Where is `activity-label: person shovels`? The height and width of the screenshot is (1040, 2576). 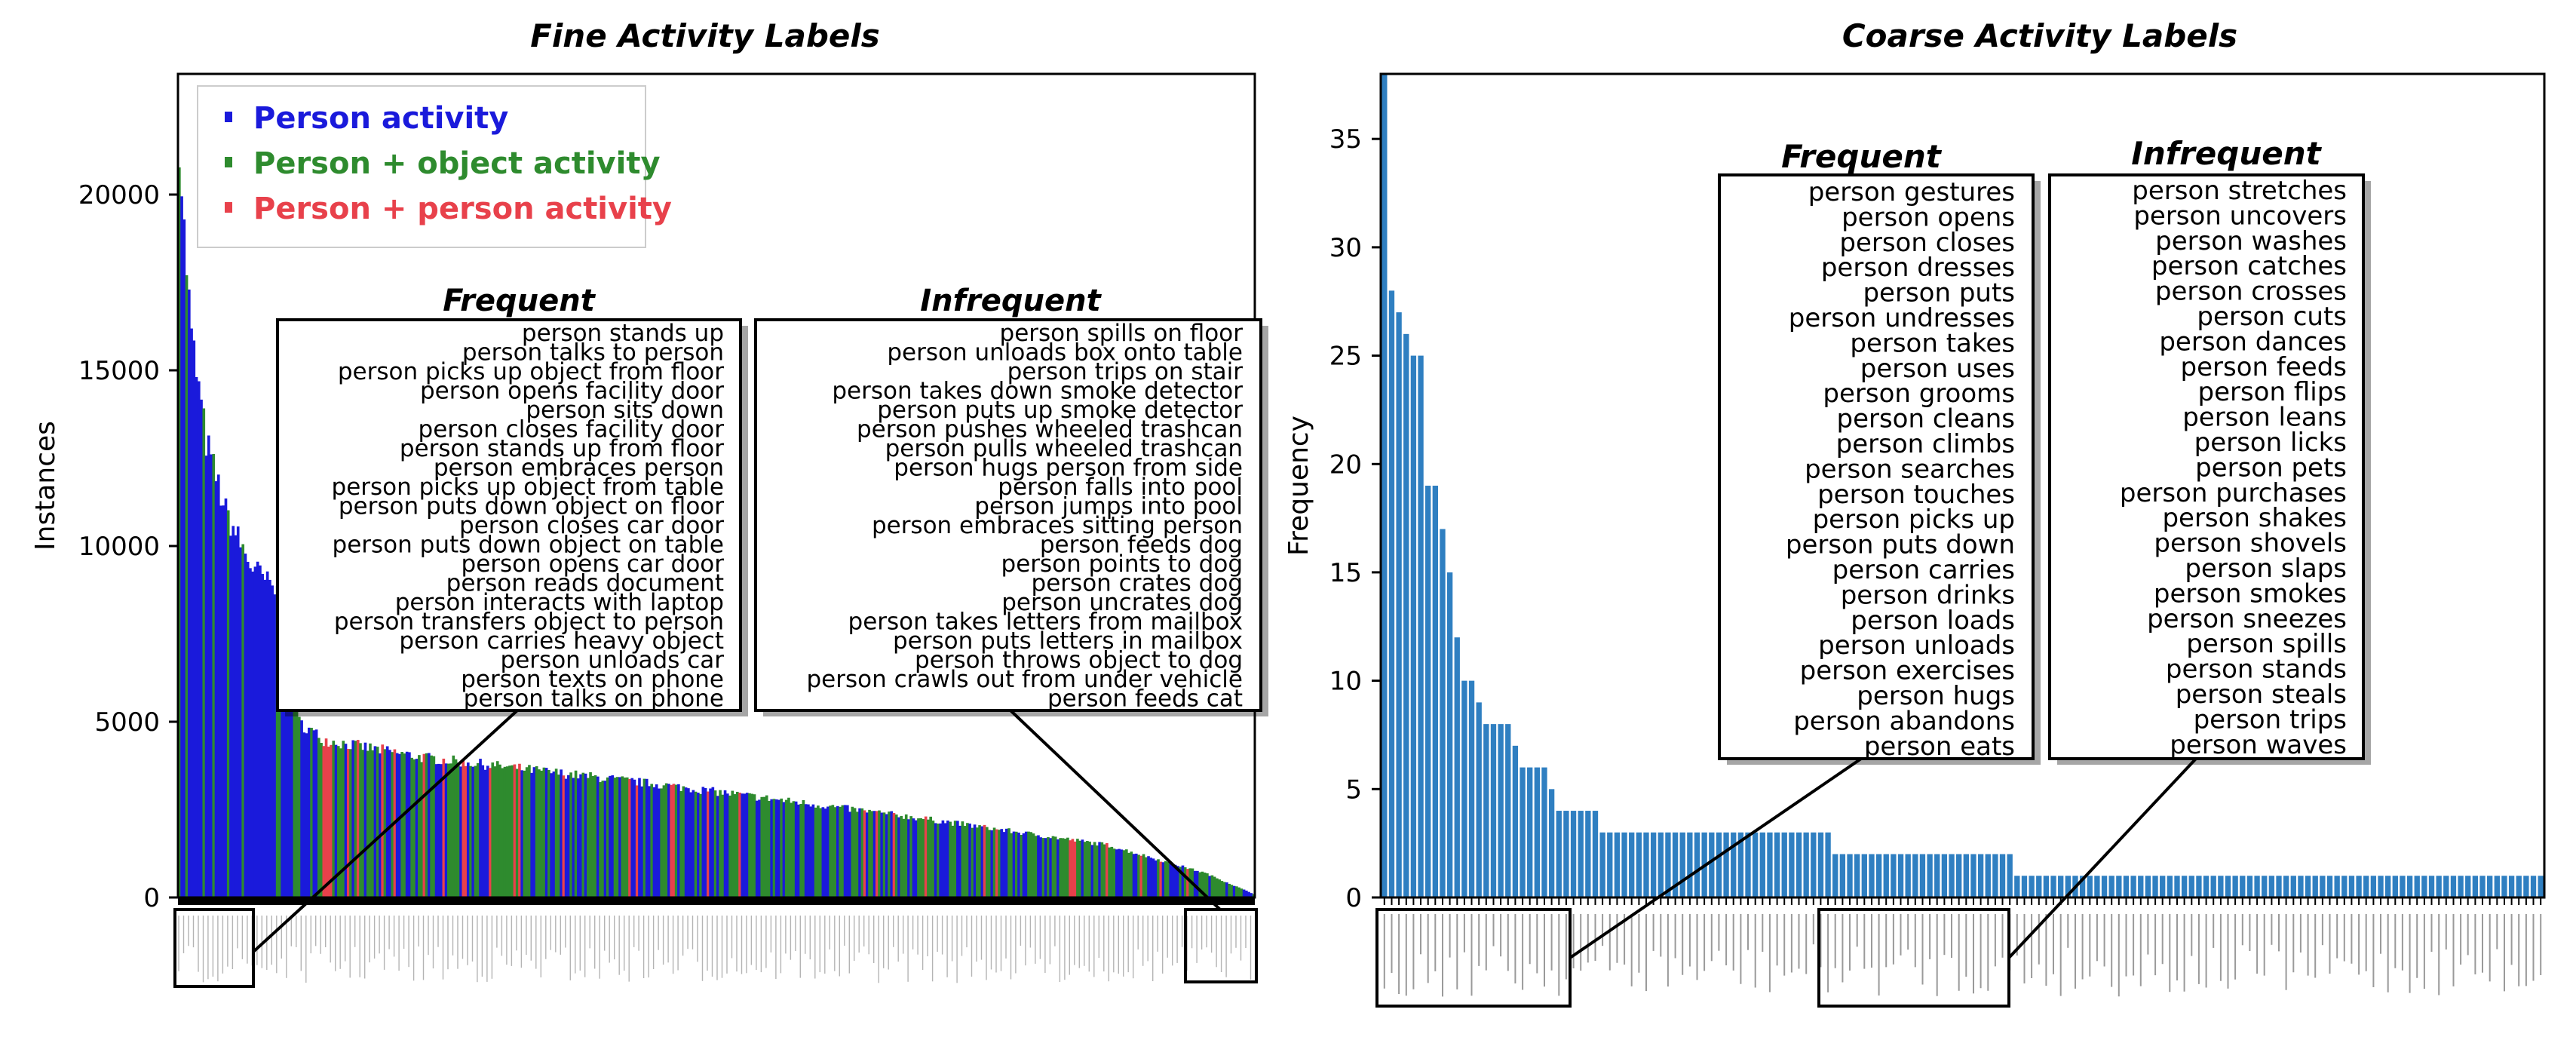 activity-label: person shovels is located at coordinates (2250, 544).